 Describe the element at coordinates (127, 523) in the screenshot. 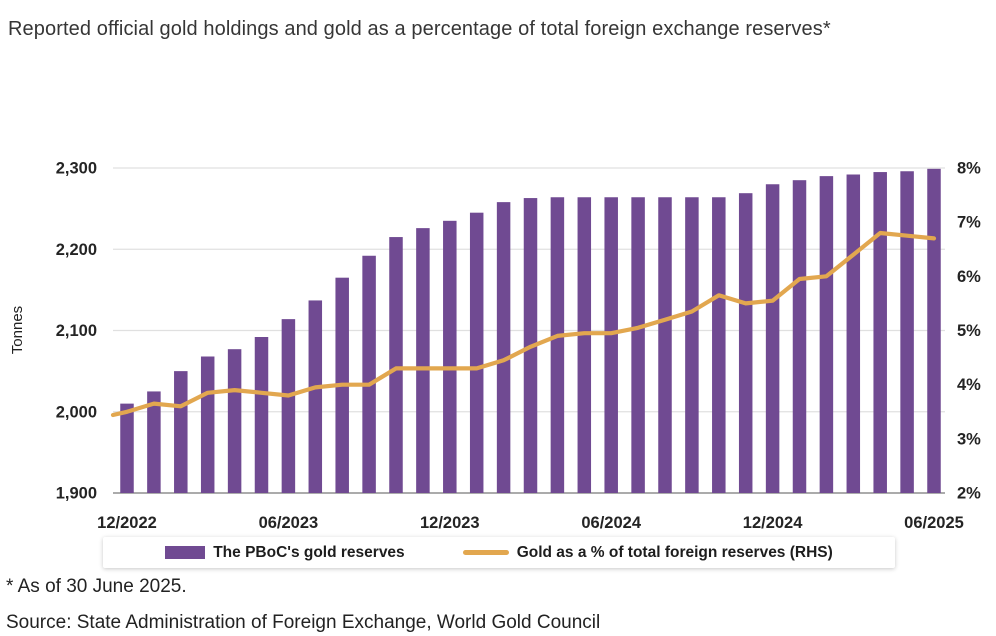

I see `x-axis-tick-label: 12/2022` at that location.